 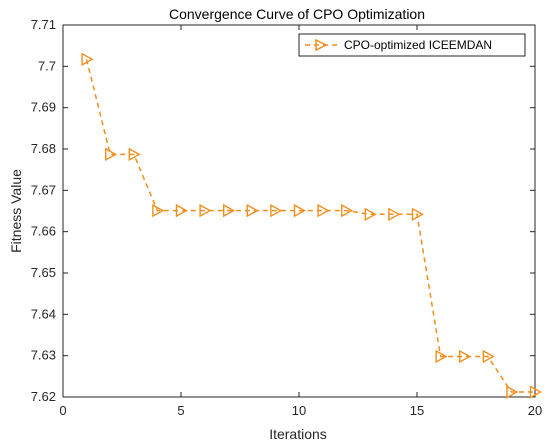 What do you see at coordinates (43, 231) in the screenshot?
I see `y-tick-label: 7.66` at bounding box center [43, 231].